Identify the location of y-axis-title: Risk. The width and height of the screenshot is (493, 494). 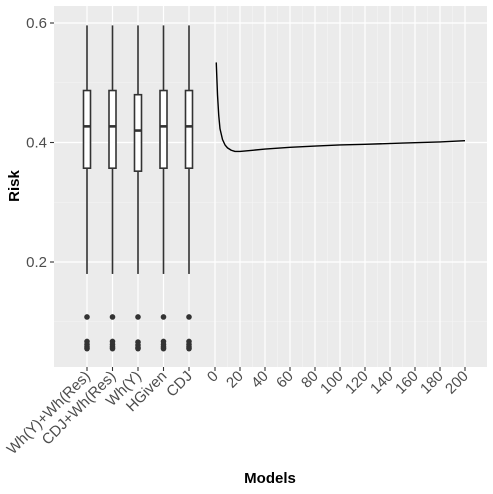
(14, 186).